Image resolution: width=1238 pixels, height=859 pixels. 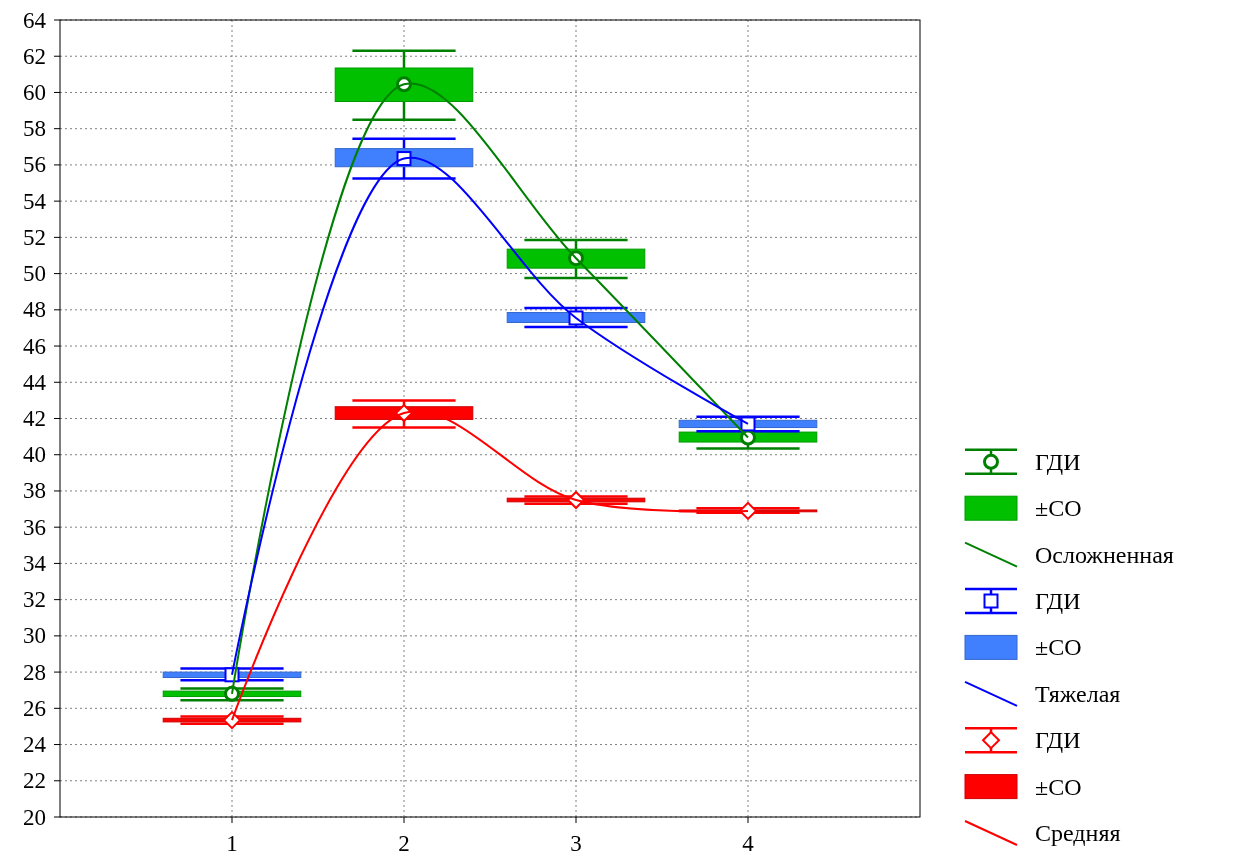 What do you see at coordinates (34, 129) in the screenshot?
I see `y-tick-label: 58` at bounding box center [34, 129].